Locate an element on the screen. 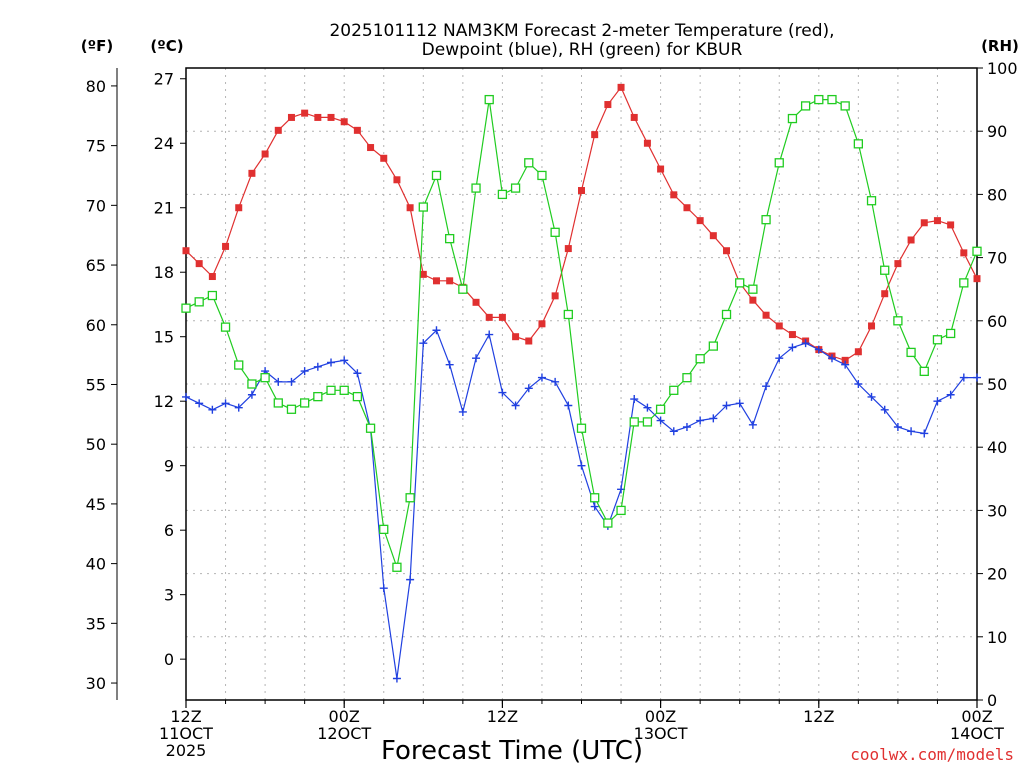 This screenshot has height=768, width=1024. fahrenheit-tick-label: 75 is located at coordinates (96, 146).